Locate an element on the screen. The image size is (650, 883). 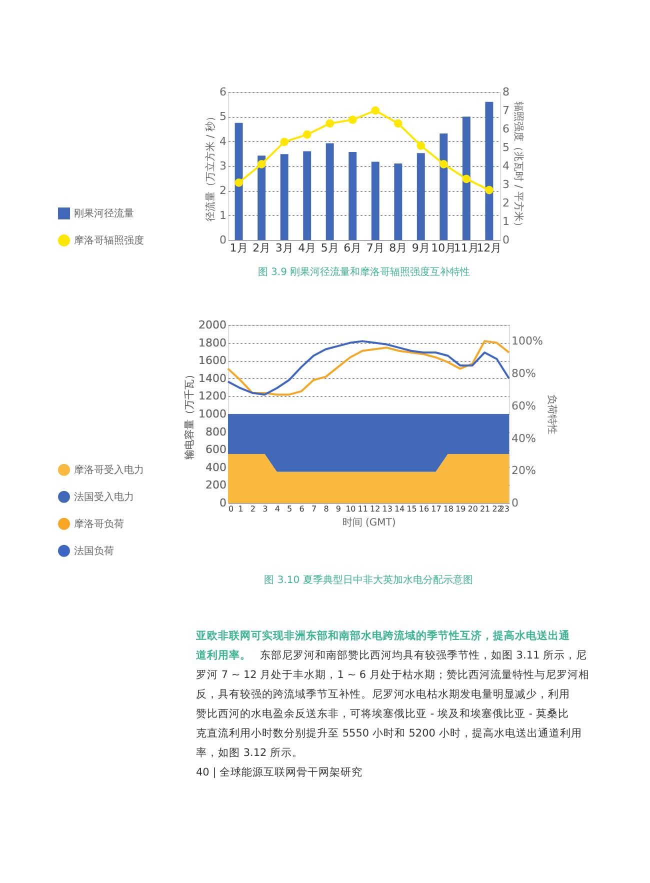
x-tick-label: 8月 is located at coordinates (398, 248).